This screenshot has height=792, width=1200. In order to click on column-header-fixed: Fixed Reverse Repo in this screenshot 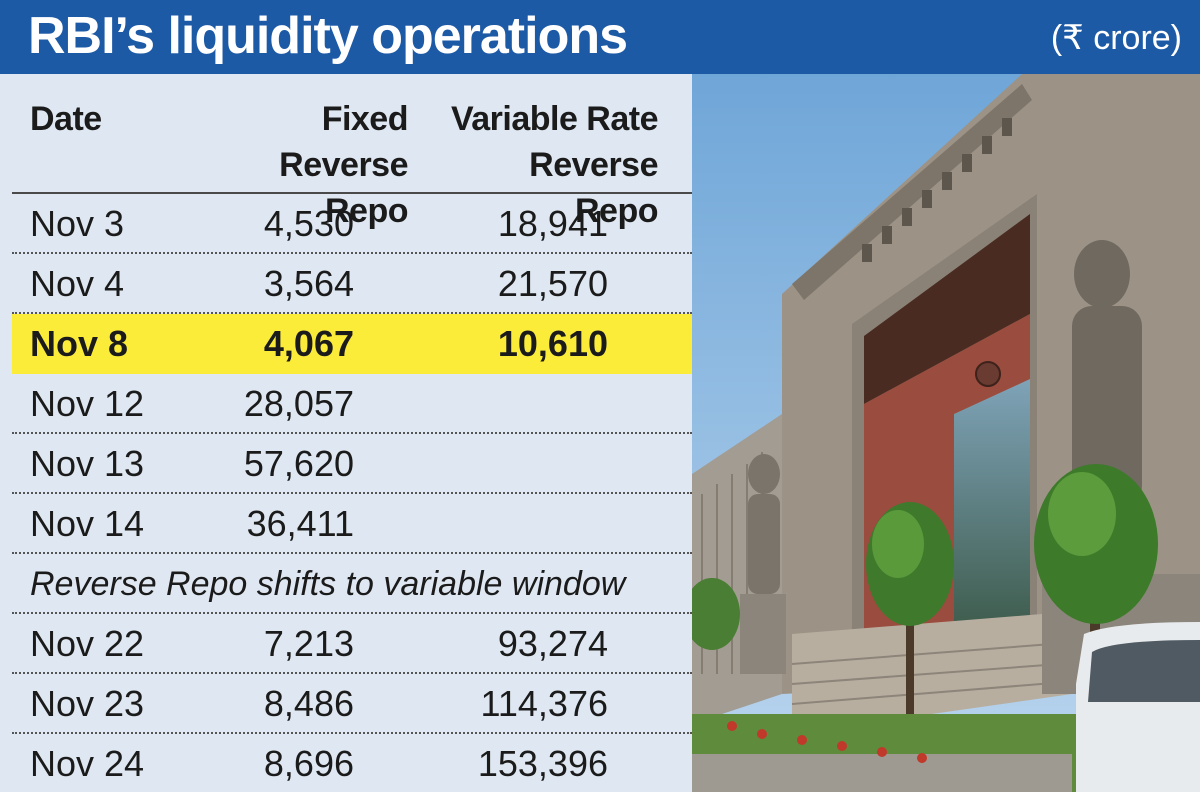, I will do `click(302, 165)`.